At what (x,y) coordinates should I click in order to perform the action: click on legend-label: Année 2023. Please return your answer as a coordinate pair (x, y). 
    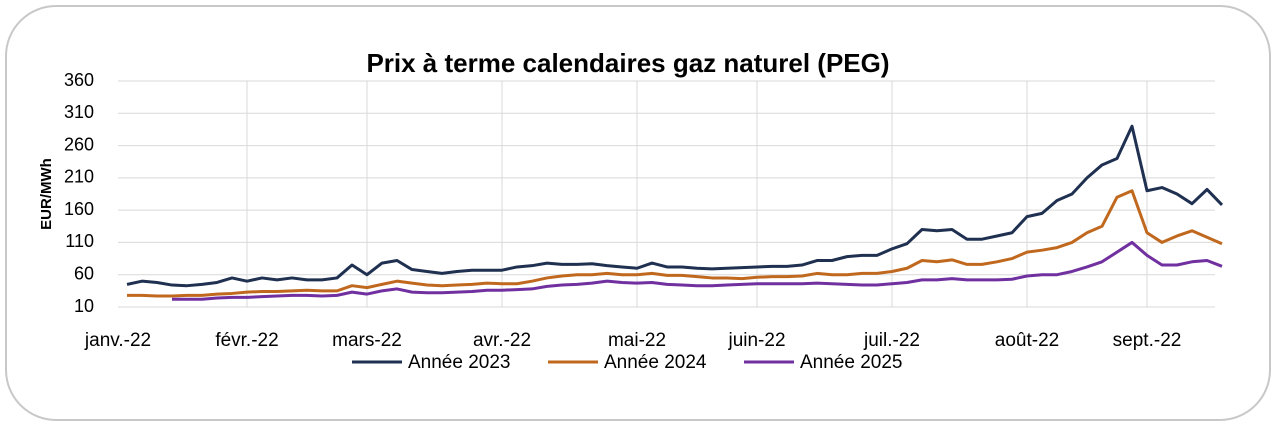
    Looking at the image, I should click on (459, 362).